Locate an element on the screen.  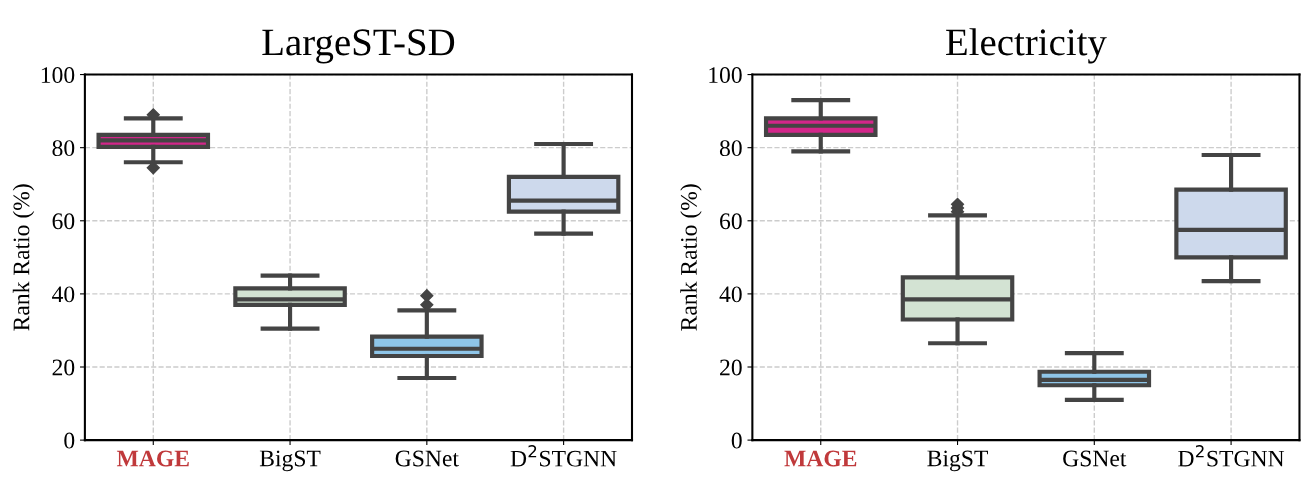
chart-title: LargeST-SD is located at coordinates (358, 46).